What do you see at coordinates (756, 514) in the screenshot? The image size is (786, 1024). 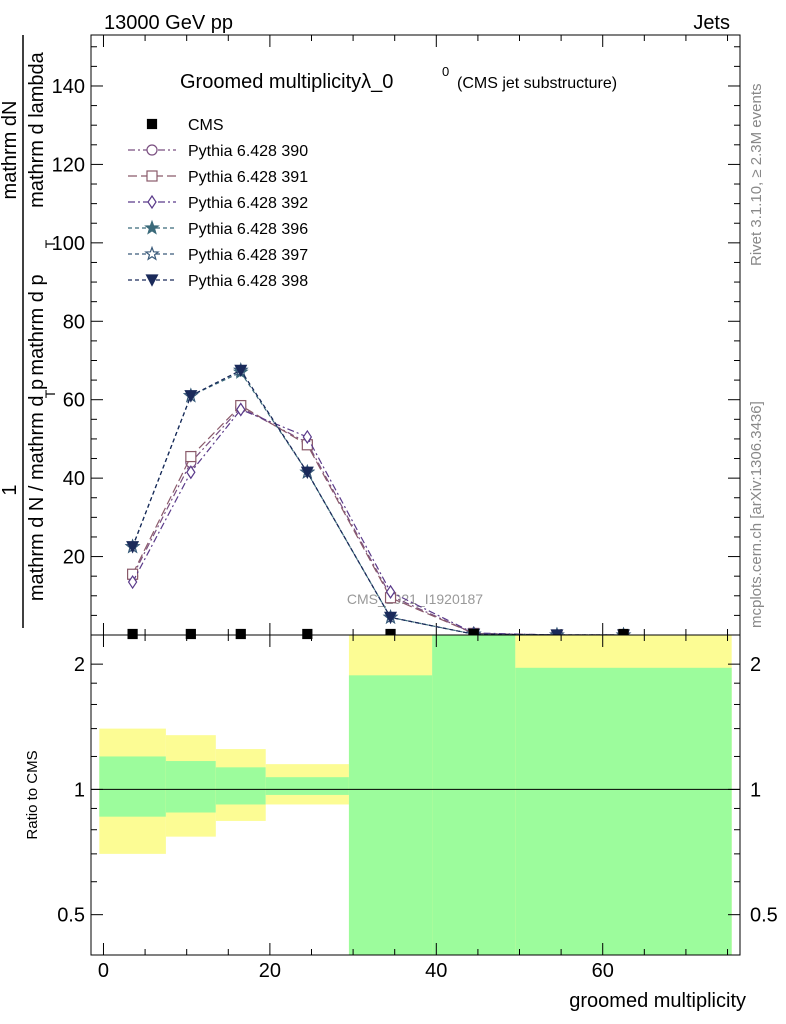 I see `mcplots-label: mcplots.cern.ch [arXiv:1306.3436]` at bounding box center [756, 514].